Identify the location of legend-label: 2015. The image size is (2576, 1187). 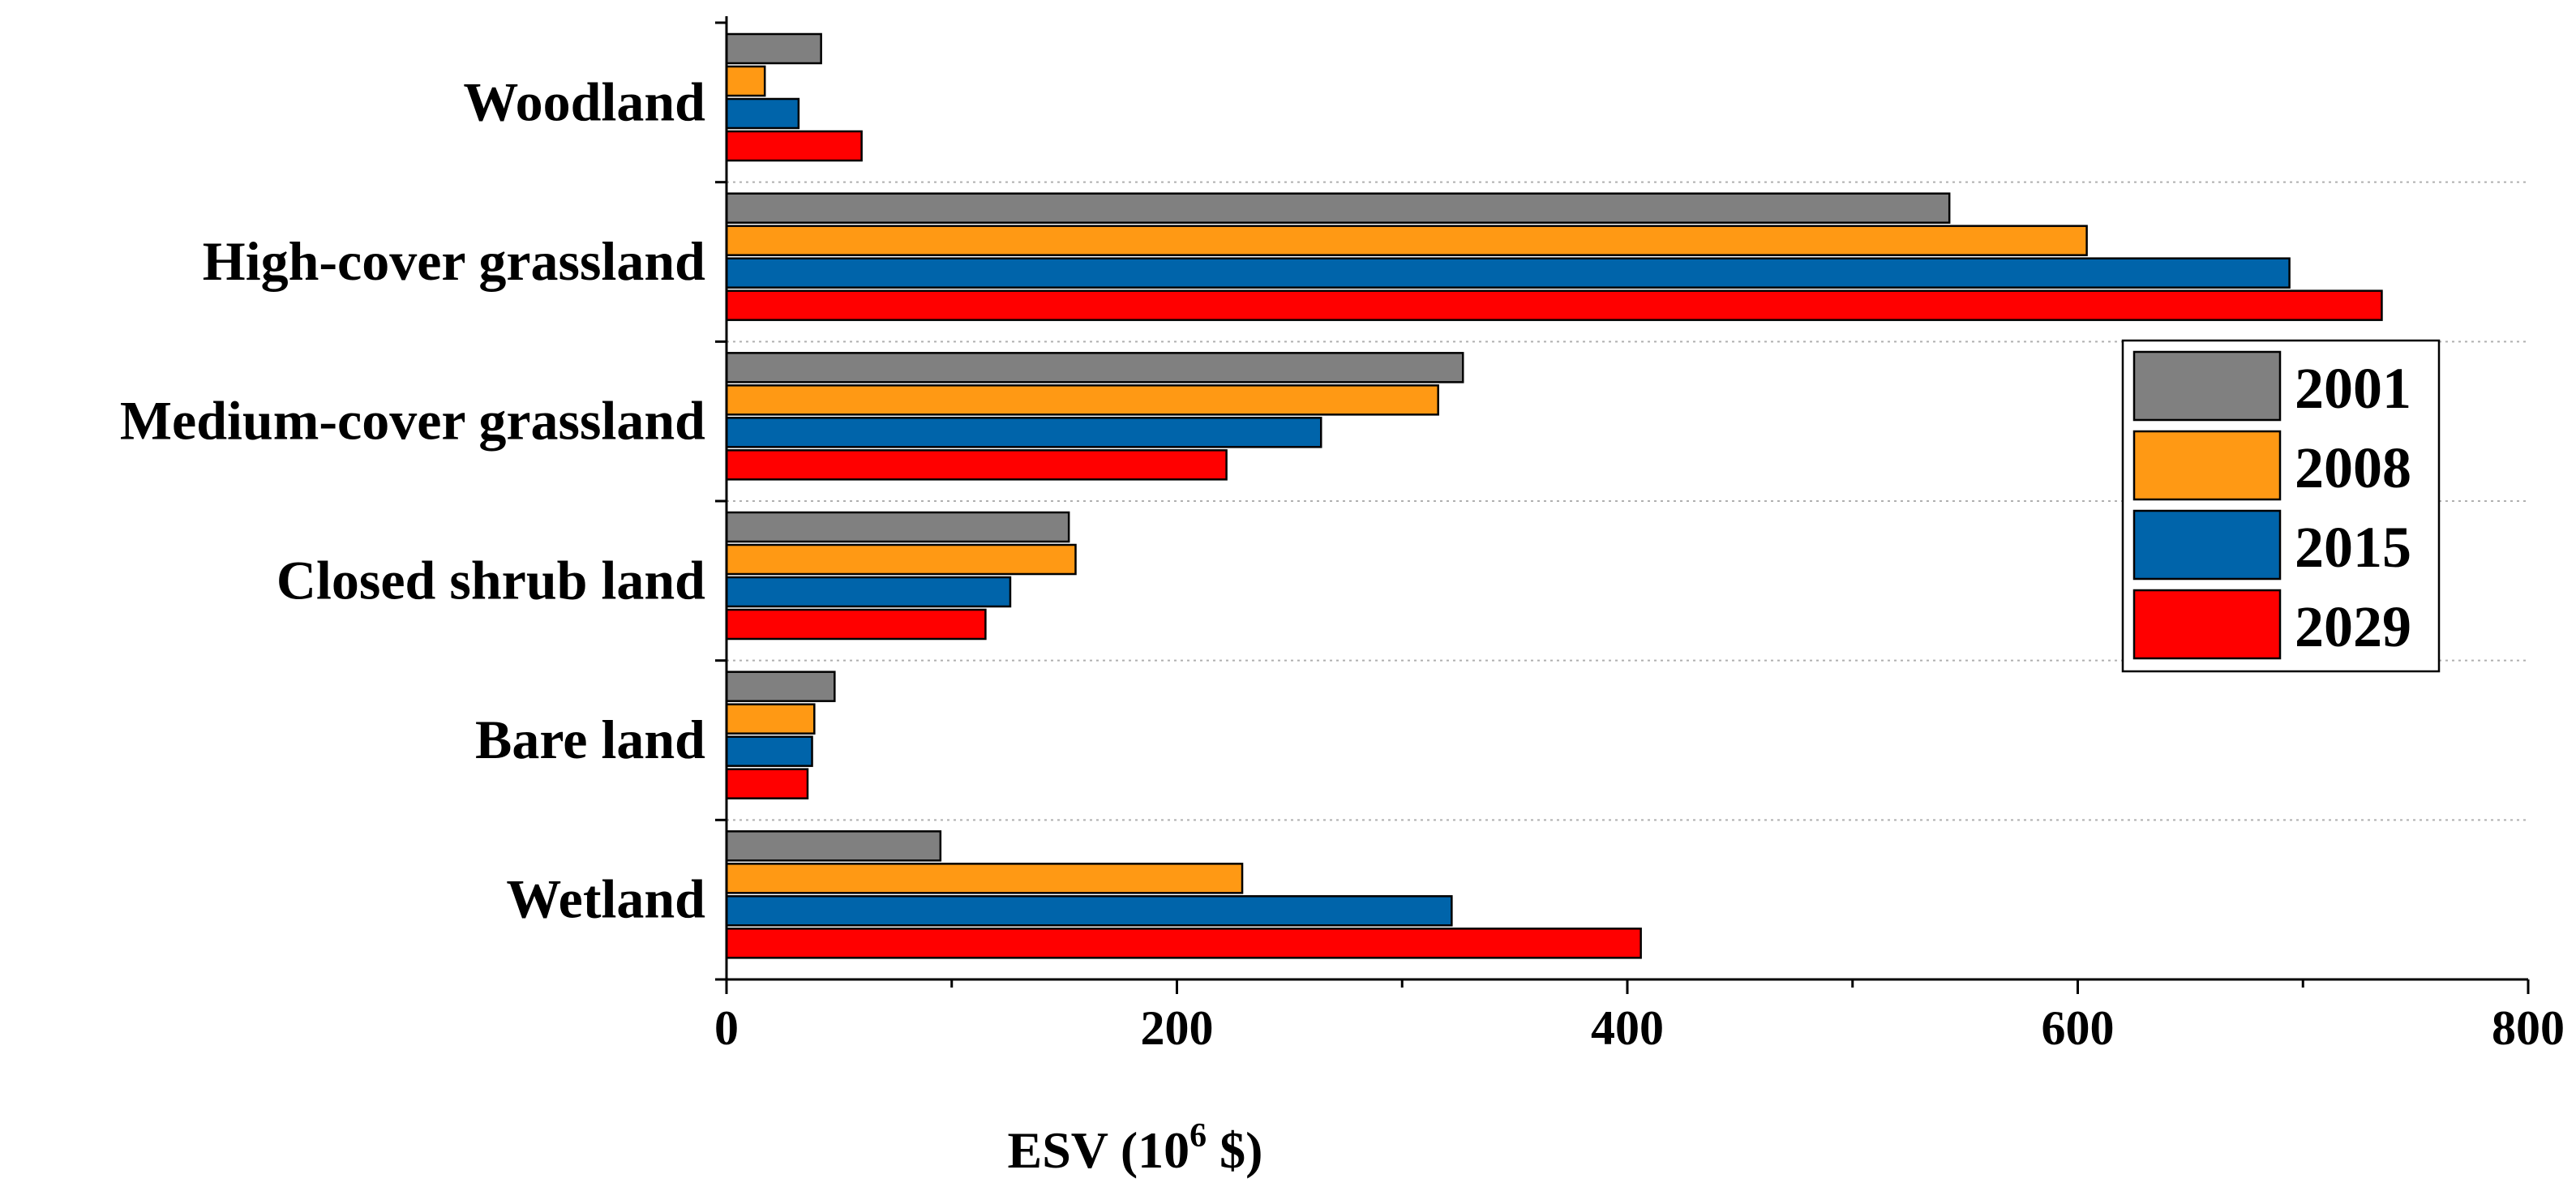
(2353, 547).